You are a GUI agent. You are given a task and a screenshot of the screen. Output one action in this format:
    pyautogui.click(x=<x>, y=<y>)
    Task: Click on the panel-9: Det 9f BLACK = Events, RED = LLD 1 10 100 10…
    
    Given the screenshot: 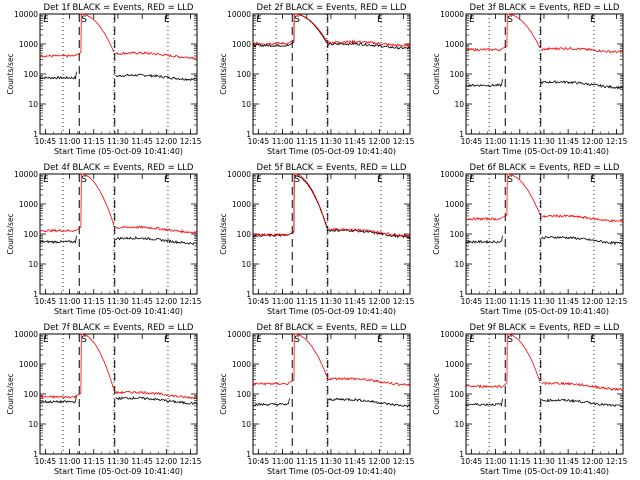 What is the action you would take?
    pyautogui.click(x=530, y=399)
    